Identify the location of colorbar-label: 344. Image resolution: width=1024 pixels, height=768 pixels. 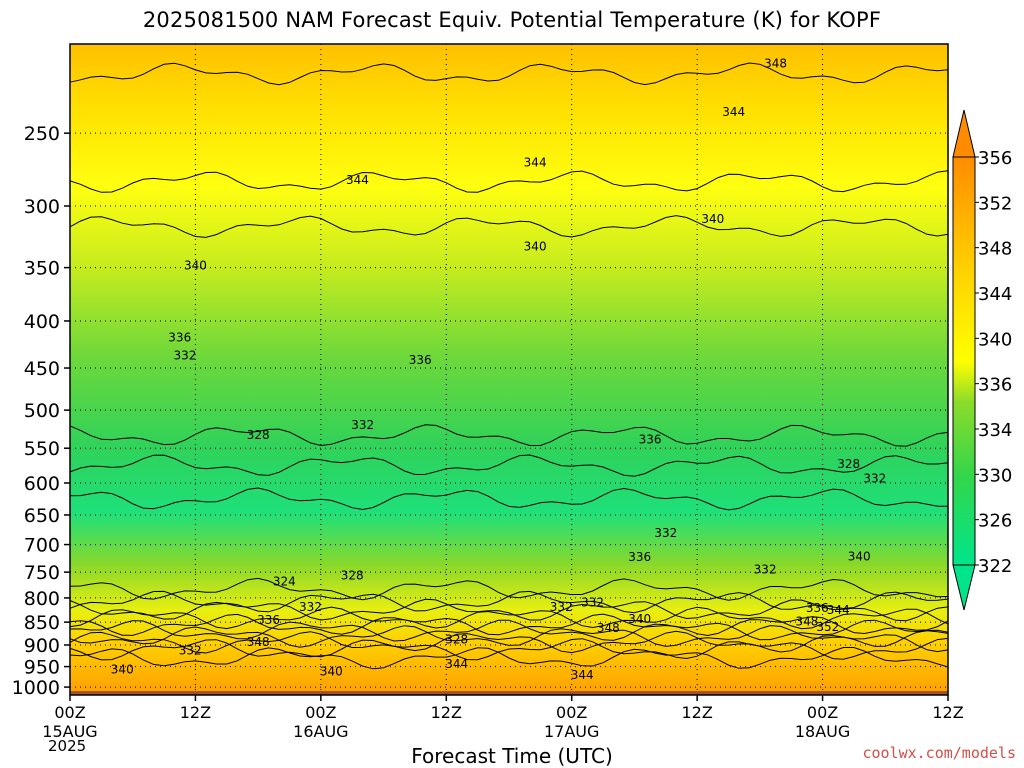
(995, 294).